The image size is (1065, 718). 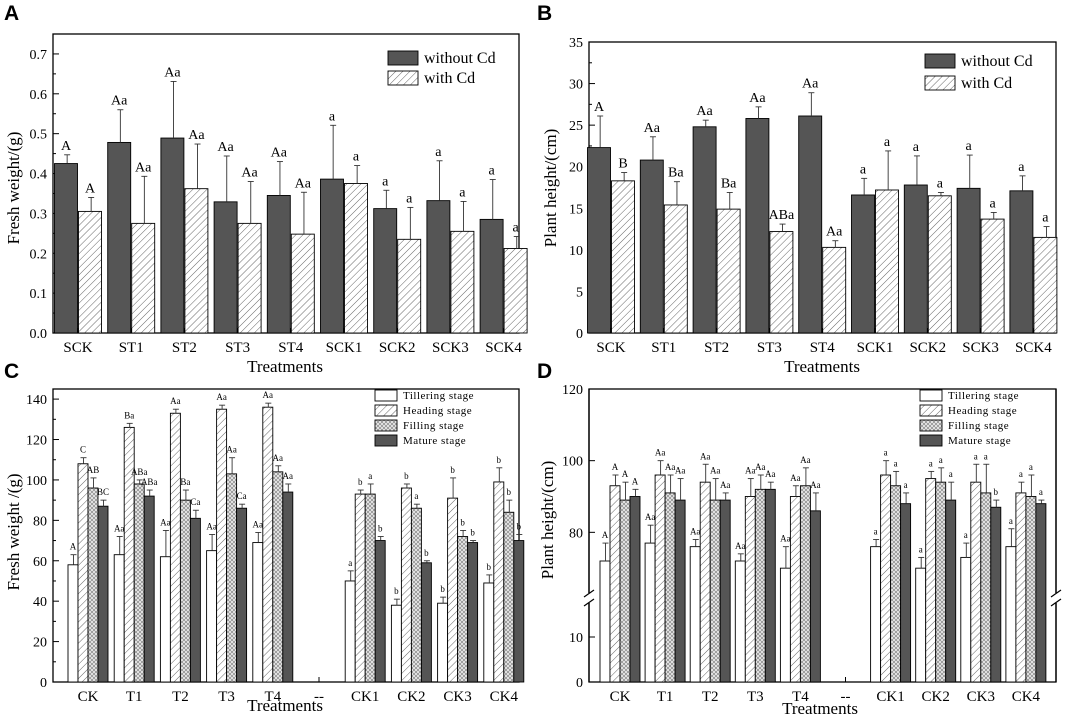 I want to click on panel-a-ytick-label: 0.4, so click(x=39, y=175).